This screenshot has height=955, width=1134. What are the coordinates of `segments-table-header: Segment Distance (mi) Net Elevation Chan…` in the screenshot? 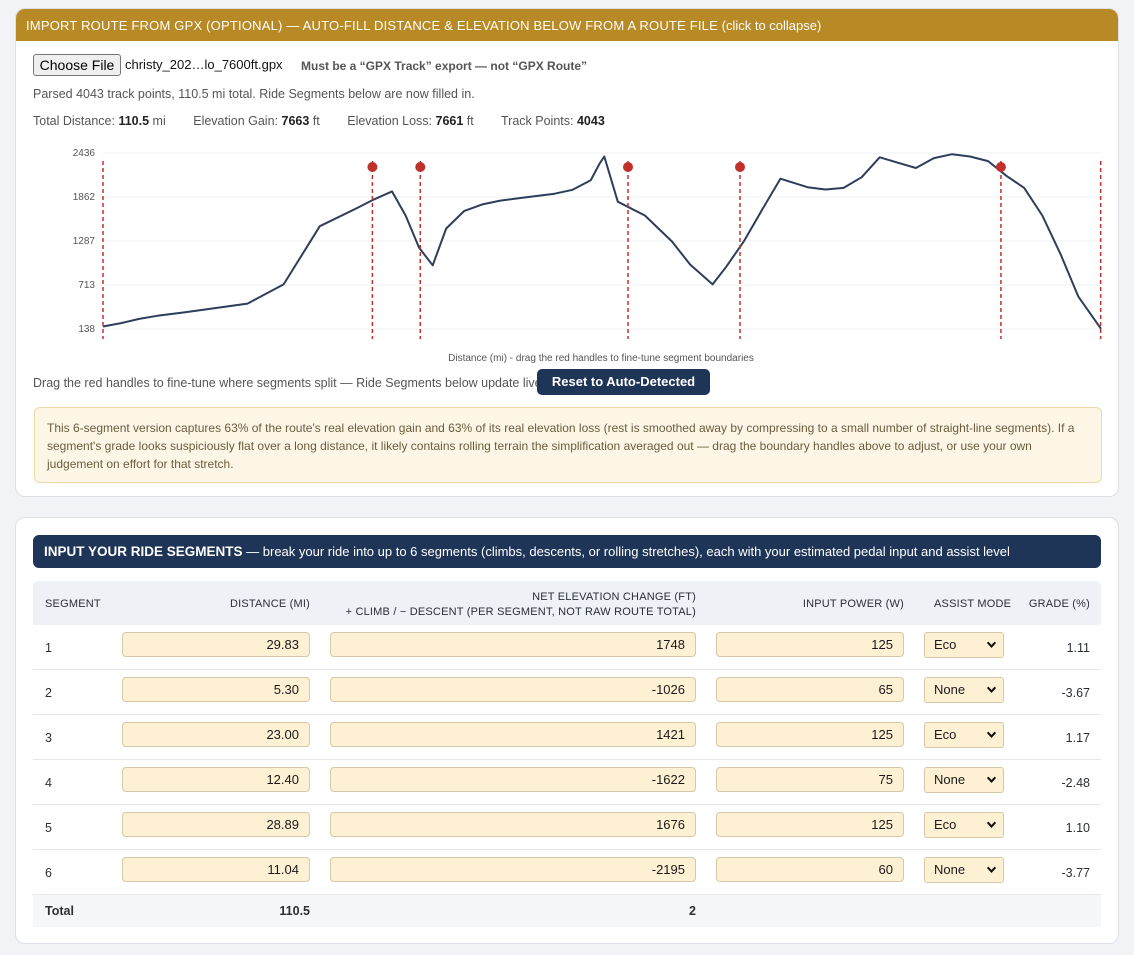 It's located at (567, 603).